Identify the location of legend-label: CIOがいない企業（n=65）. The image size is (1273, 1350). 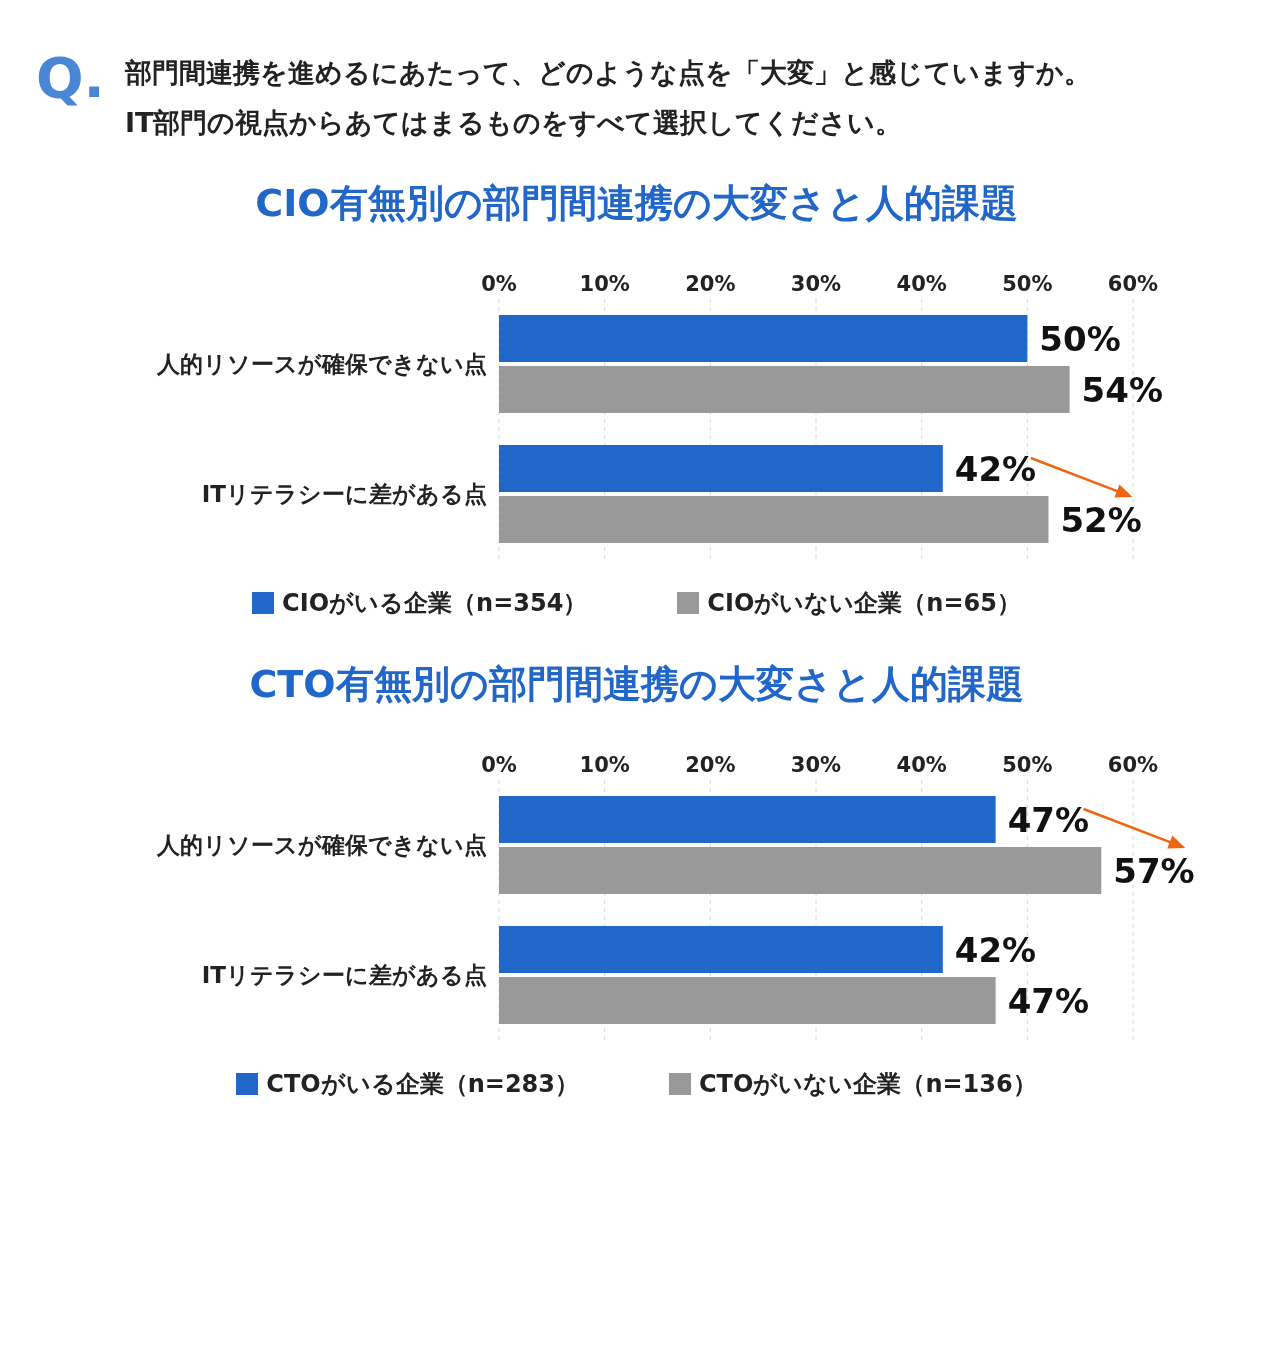
(864, 603).